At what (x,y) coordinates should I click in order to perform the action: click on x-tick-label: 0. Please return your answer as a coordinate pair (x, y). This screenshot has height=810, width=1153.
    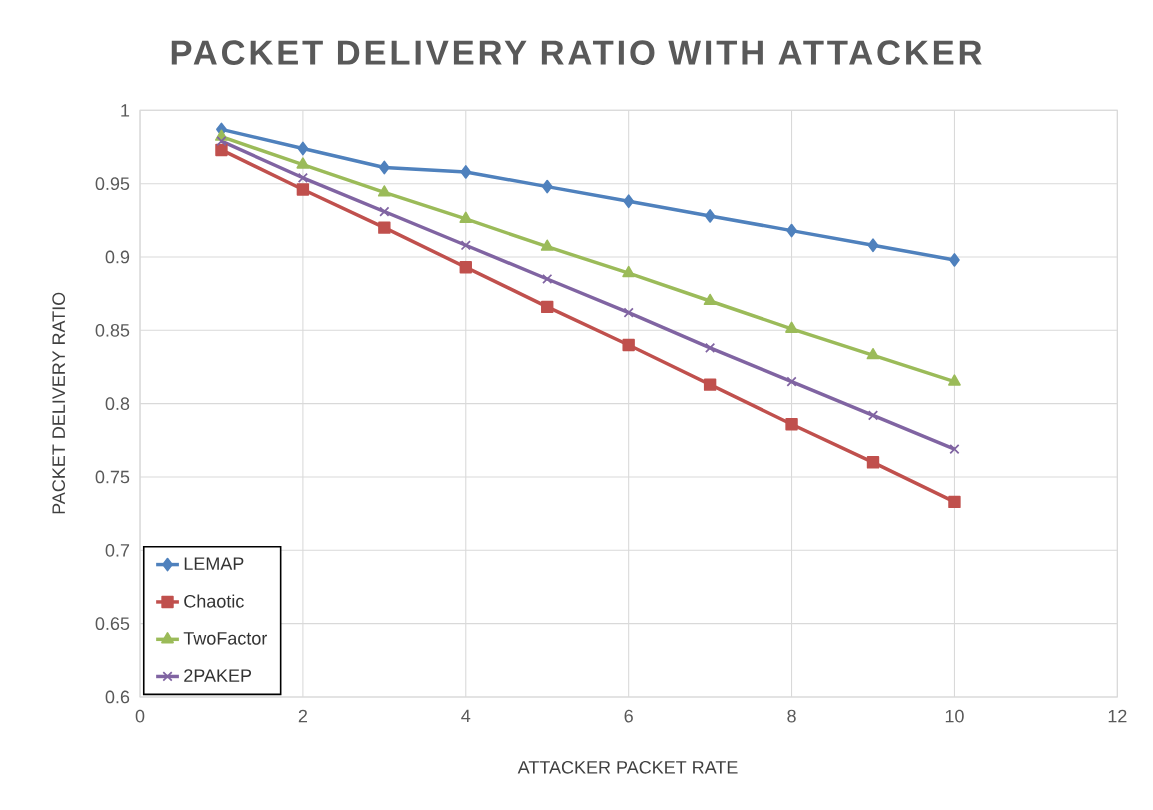
    Looking at the image, I should click on (140, 716).